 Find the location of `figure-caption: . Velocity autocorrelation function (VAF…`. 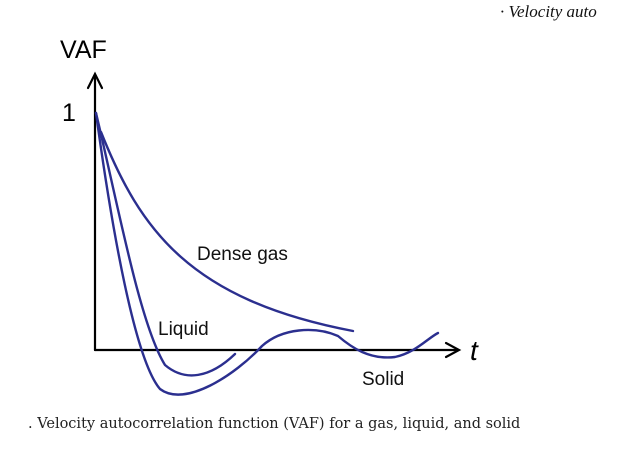

figure-caption: . Velocity autocorrelation function (VAF… is located at coordinates (274, 424).